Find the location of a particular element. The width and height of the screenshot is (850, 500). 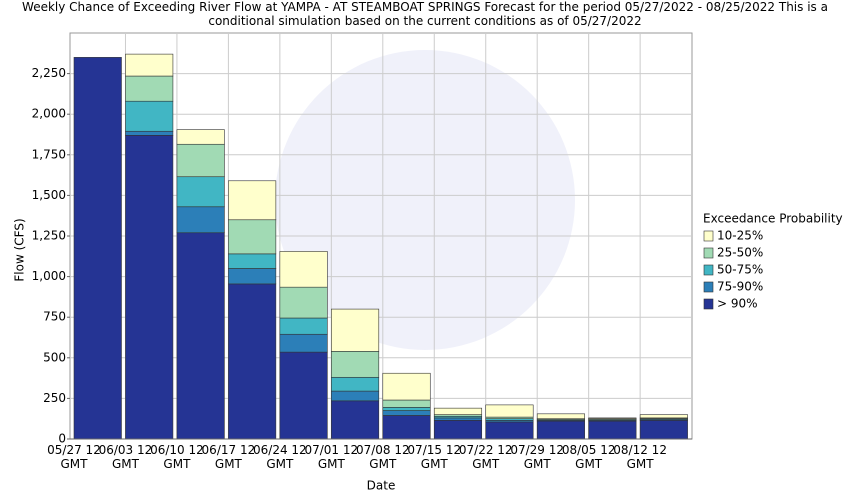

x-tick-label: 07/01 12 GMT is located at coordinates (331, 457).